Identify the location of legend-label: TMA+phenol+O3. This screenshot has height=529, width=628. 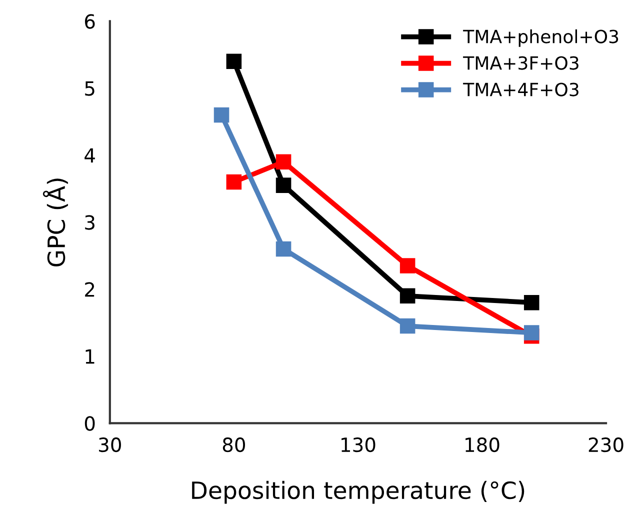
(540, 38).